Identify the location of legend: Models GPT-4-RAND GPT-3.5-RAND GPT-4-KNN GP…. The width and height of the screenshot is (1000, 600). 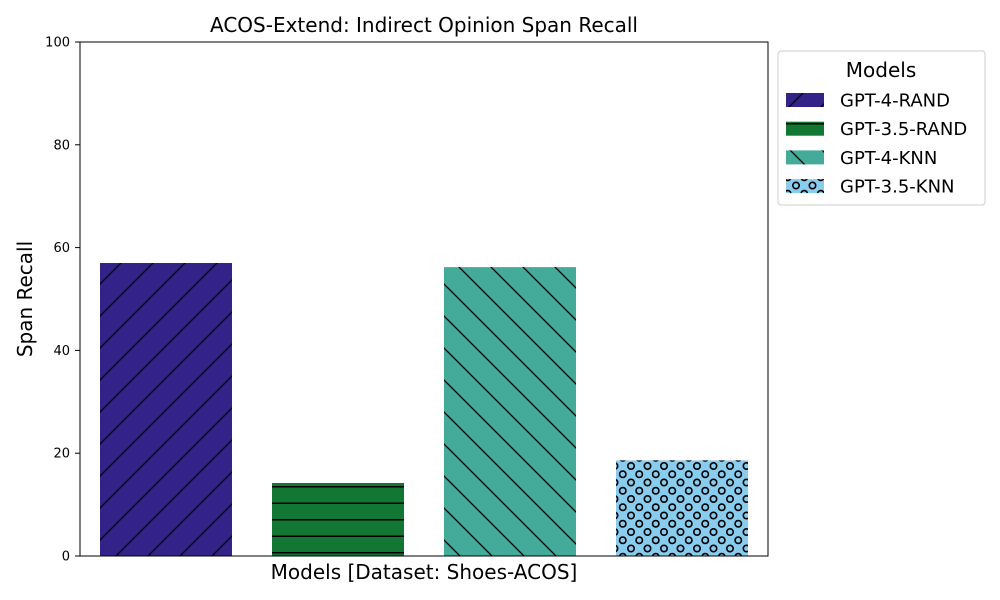
(881, 128).